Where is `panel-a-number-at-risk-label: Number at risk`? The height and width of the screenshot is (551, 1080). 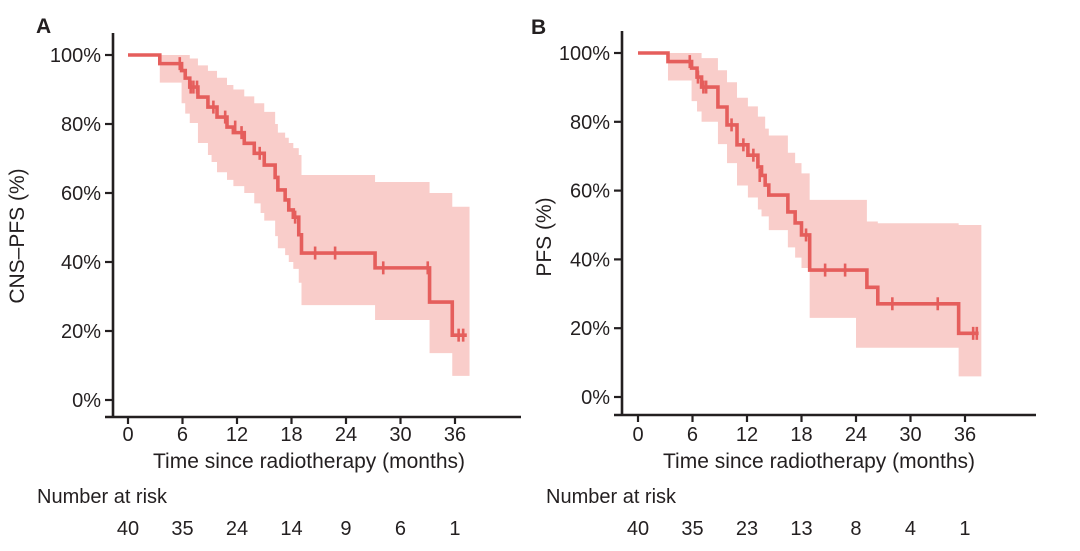
panel-a-number-at-risk-label: Number at risk is located at coordinates (102, 497).